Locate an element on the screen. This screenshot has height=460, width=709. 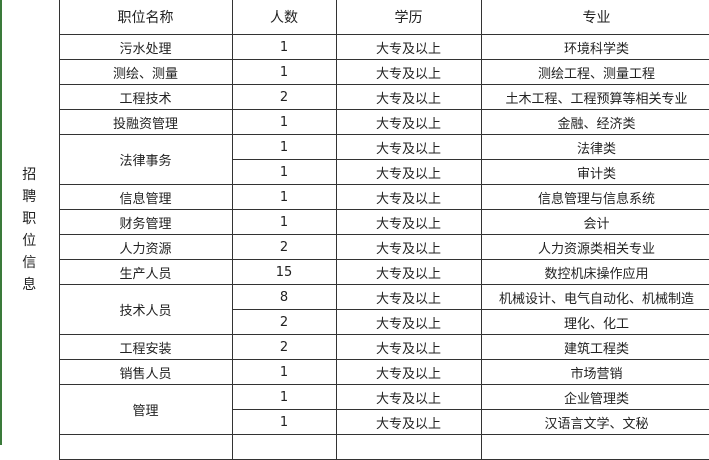
table-row: 工程技术 2 大专及以上 土木工程、工程预算等相关专业 is located at coordinates (354, 97).